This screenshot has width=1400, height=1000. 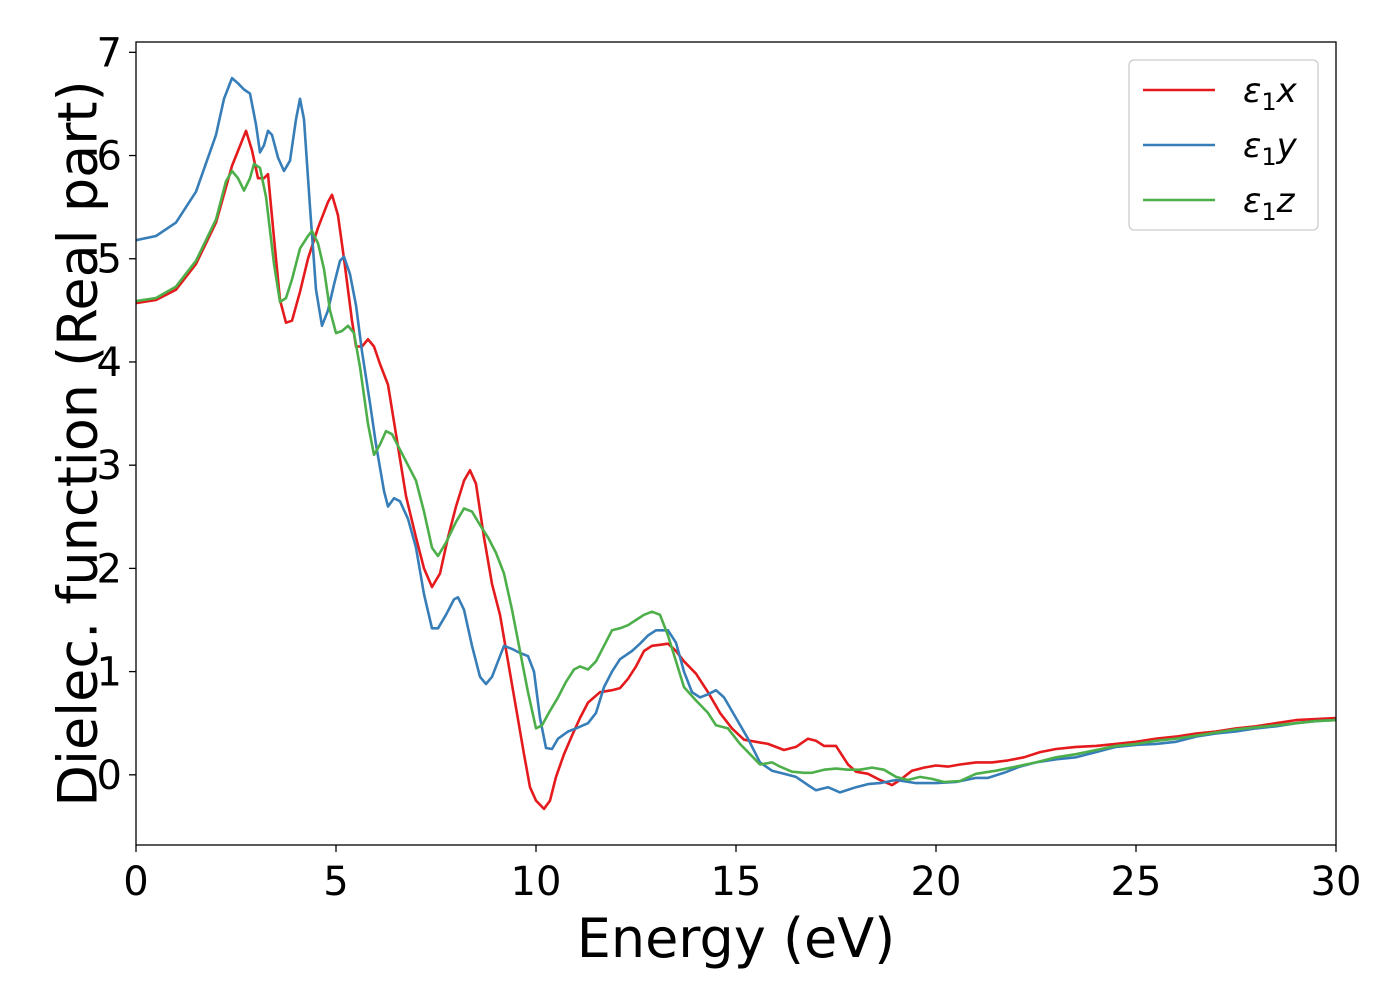 I want to click on y-axis-title: Dielec. function (Real part), so click(x=78, y=443).